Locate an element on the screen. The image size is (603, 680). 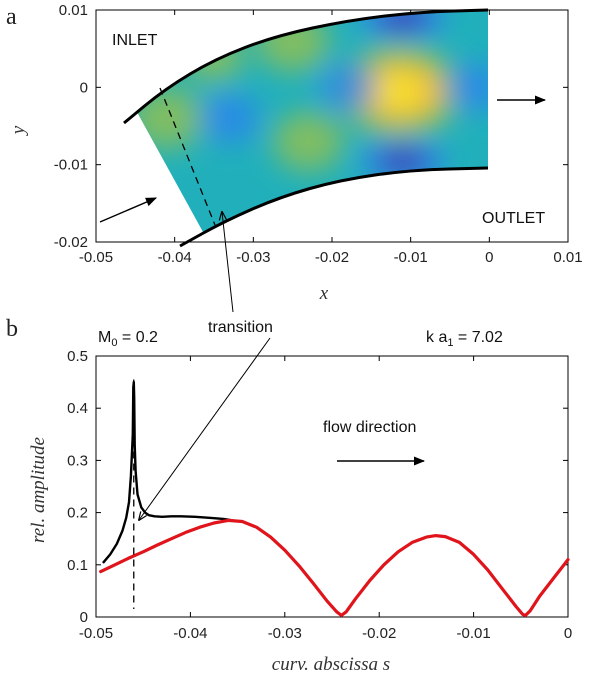
panel-a-ylabel: y is located at coordinates (18, 130).